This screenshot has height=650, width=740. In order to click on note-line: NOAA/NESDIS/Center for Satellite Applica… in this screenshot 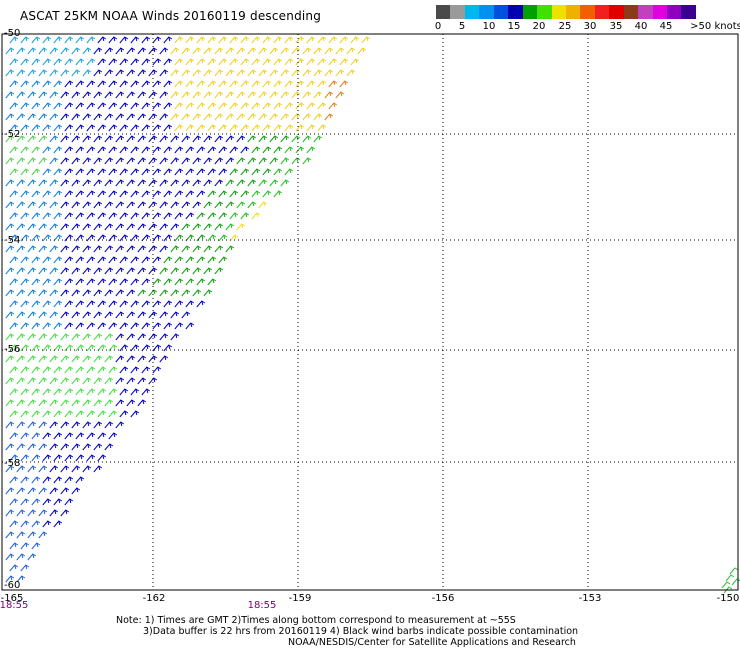, I will do `click(432, 642)`.